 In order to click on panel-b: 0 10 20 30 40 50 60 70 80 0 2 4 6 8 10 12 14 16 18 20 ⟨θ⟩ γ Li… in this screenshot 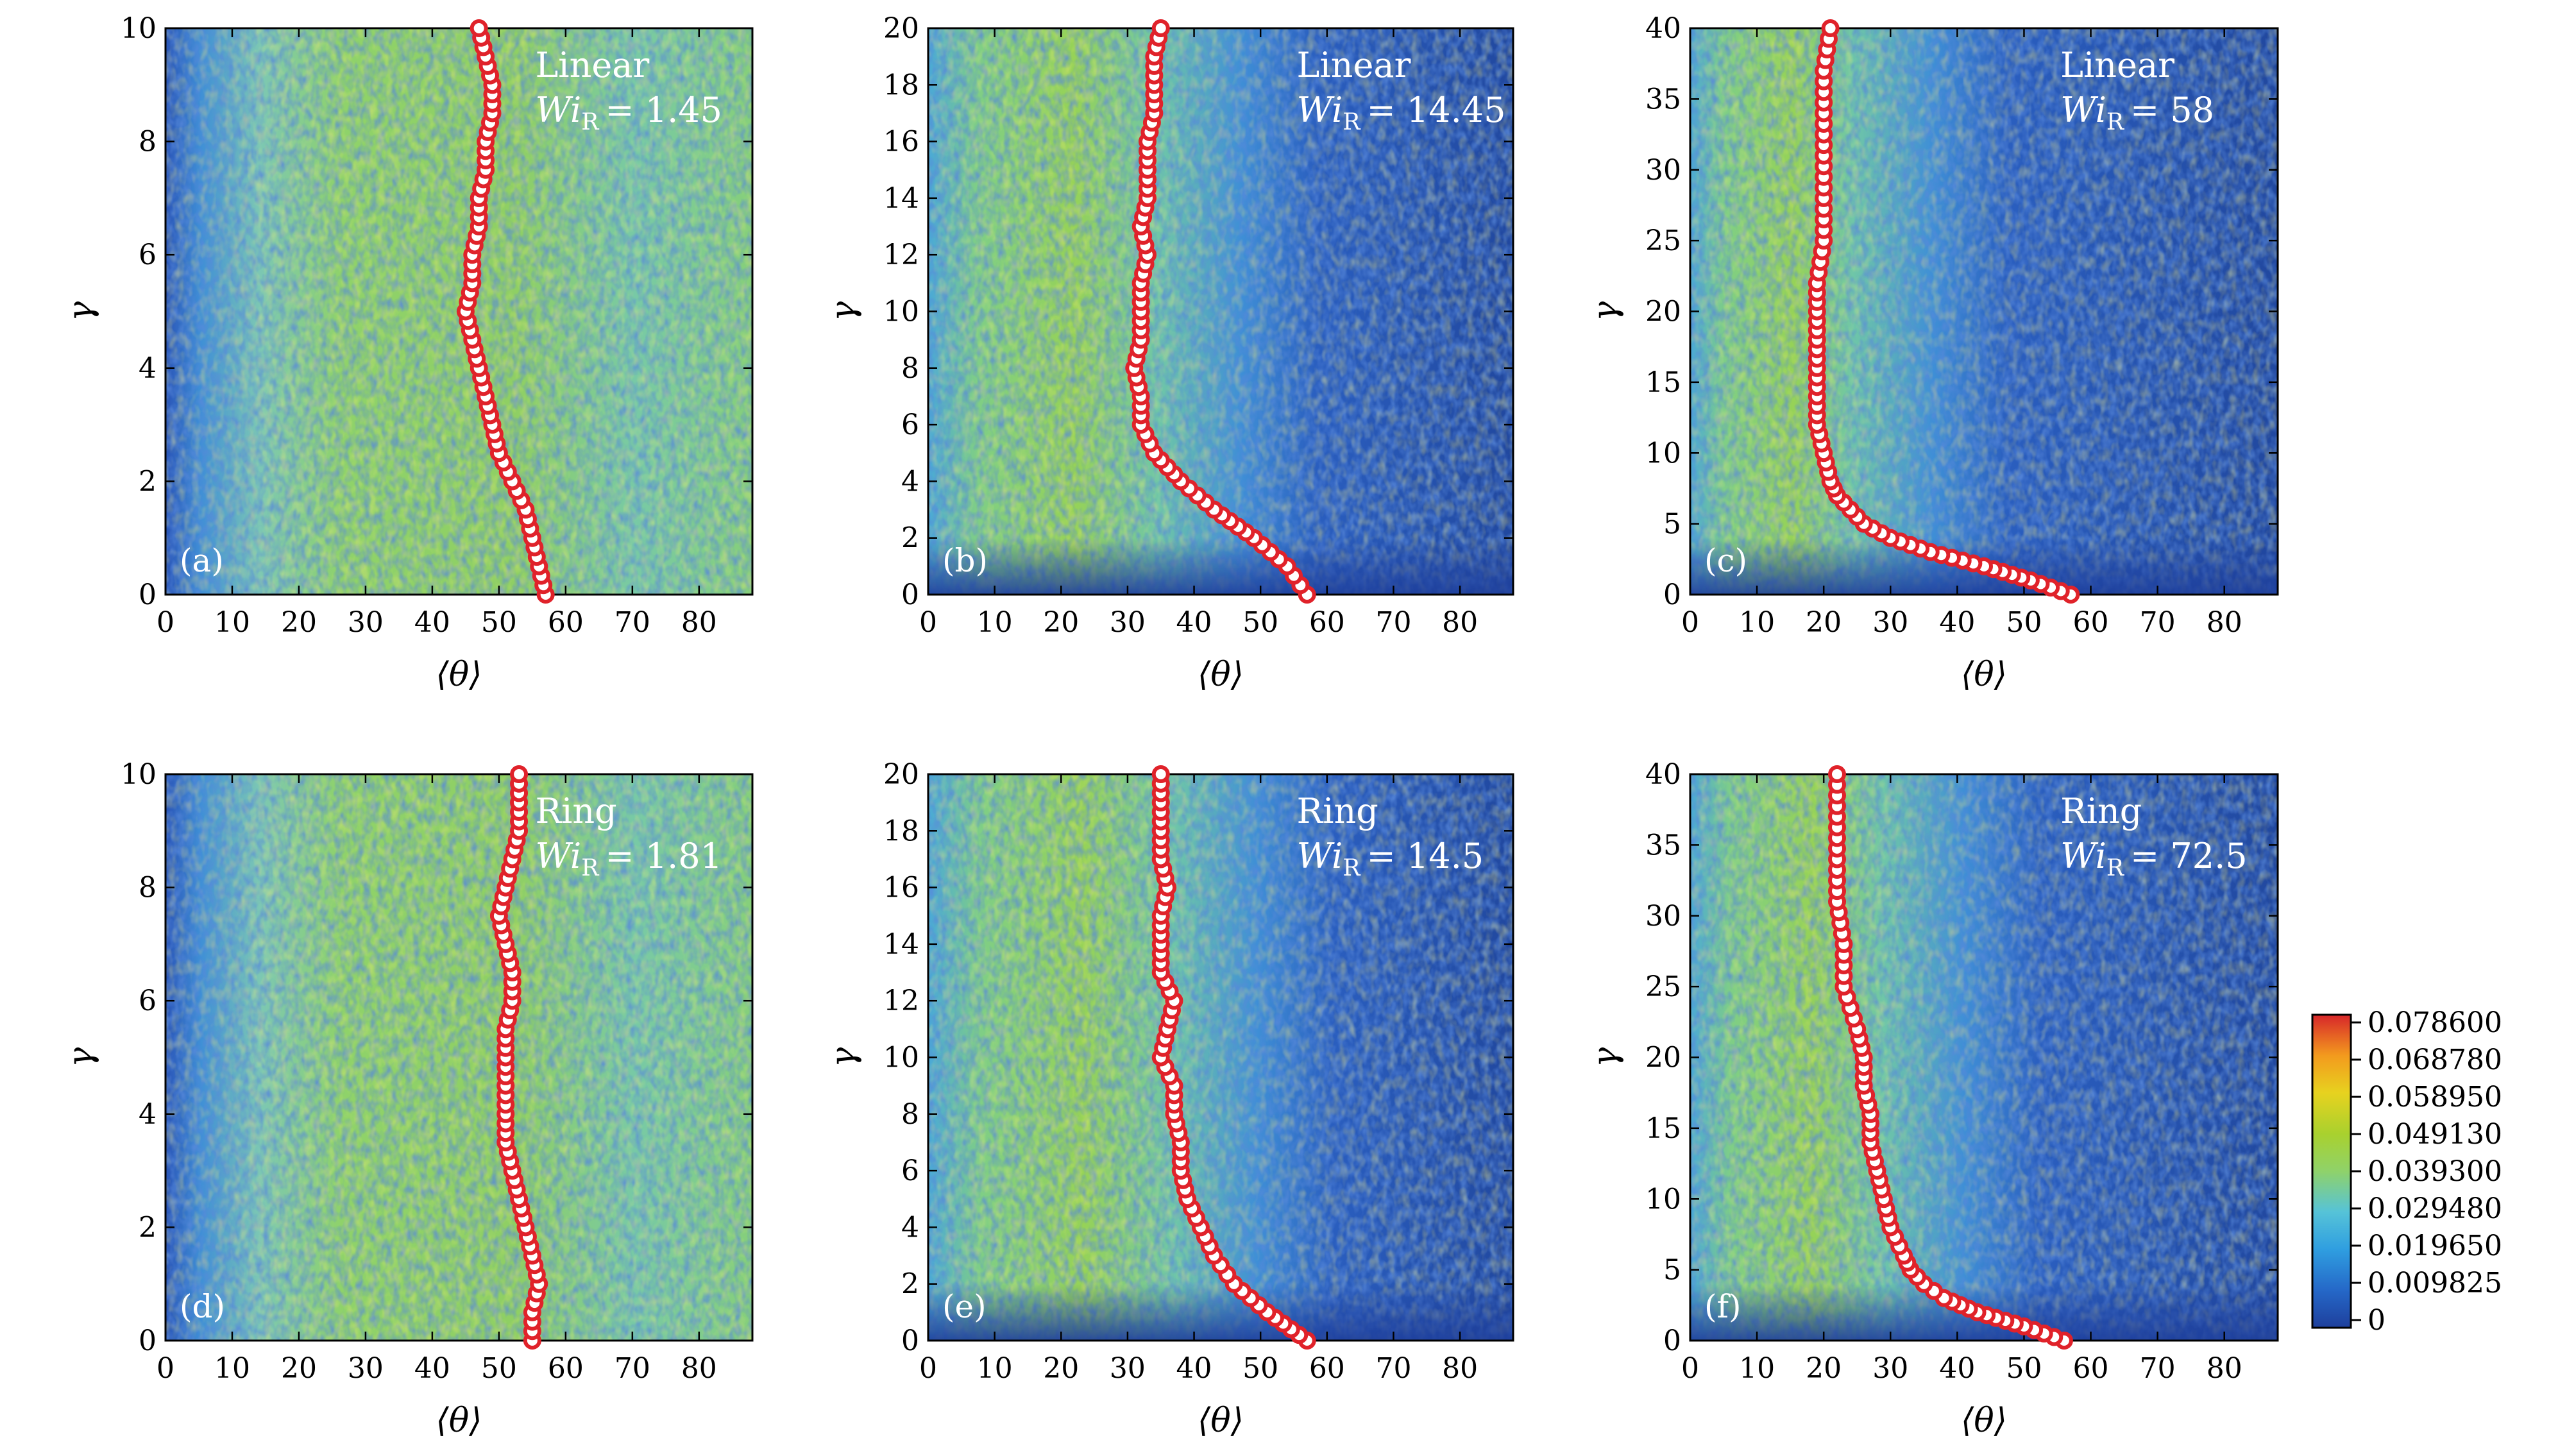, I will do `click(1169, 353)`.